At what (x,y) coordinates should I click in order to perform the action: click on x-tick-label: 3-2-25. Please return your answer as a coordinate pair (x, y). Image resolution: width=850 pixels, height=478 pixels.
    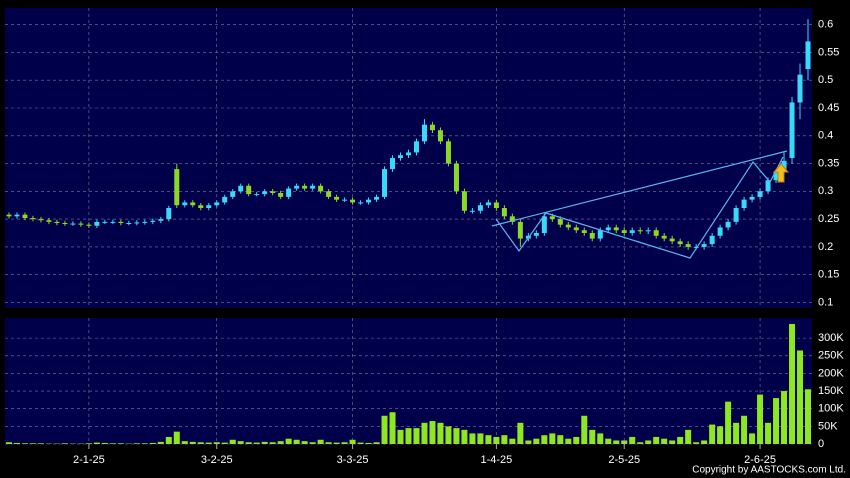
    Looking at the image, I should click on (217, 460).